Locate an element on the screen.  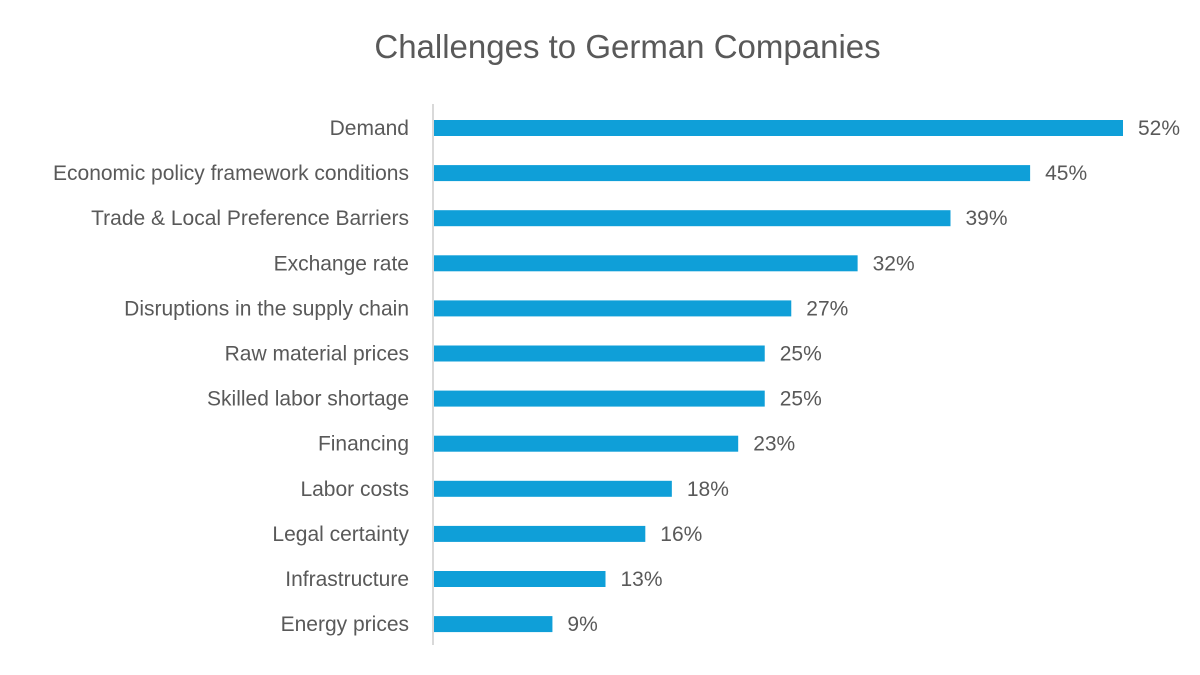
value-label: 52% is located at coordinates (1159, 128).